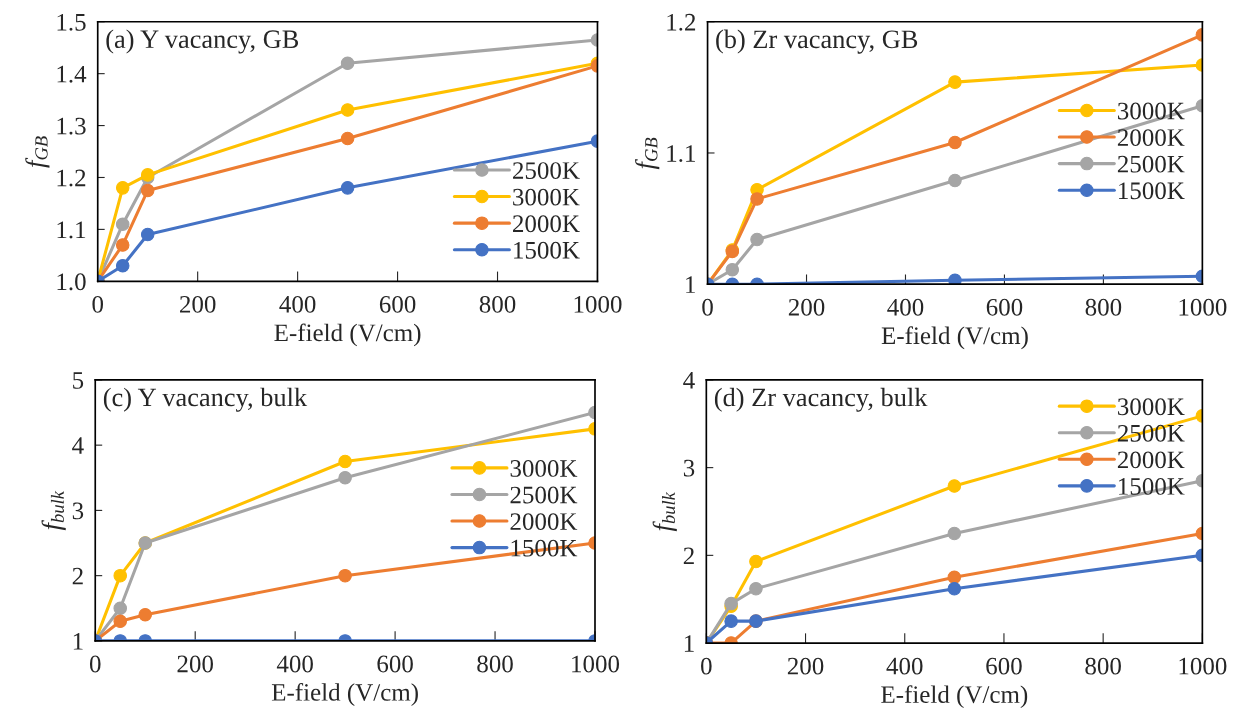  Describe the element at coordinates (205, 399) in the screenshot. I see `chart-title: (c) Y vacancy, bulk` at that location.